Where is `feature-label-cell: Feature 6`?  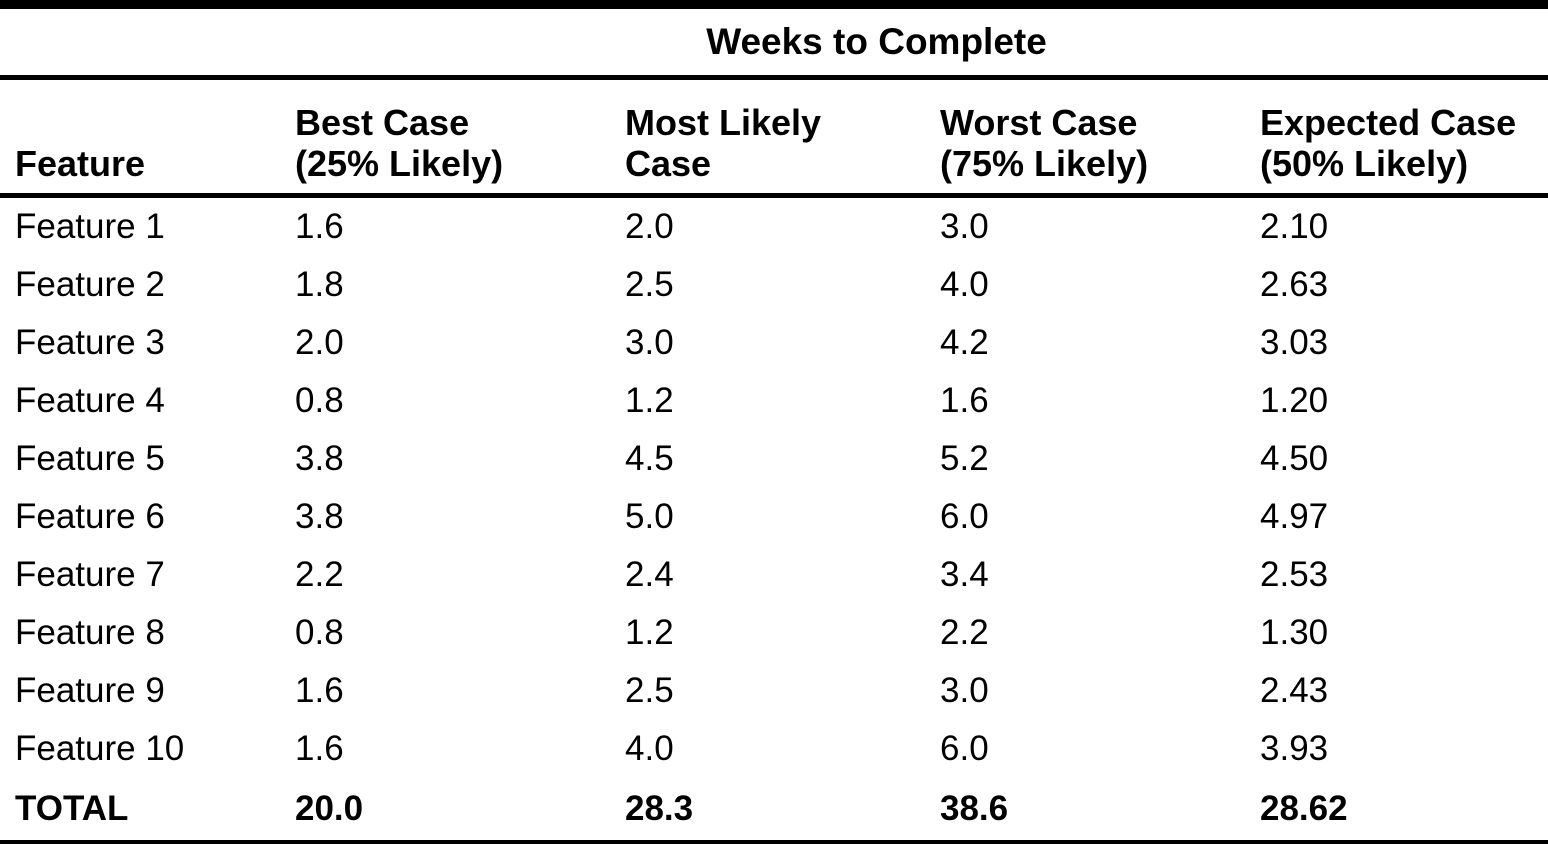
feature-label-cell: Feature 6 is located at coordinates (90, 516).